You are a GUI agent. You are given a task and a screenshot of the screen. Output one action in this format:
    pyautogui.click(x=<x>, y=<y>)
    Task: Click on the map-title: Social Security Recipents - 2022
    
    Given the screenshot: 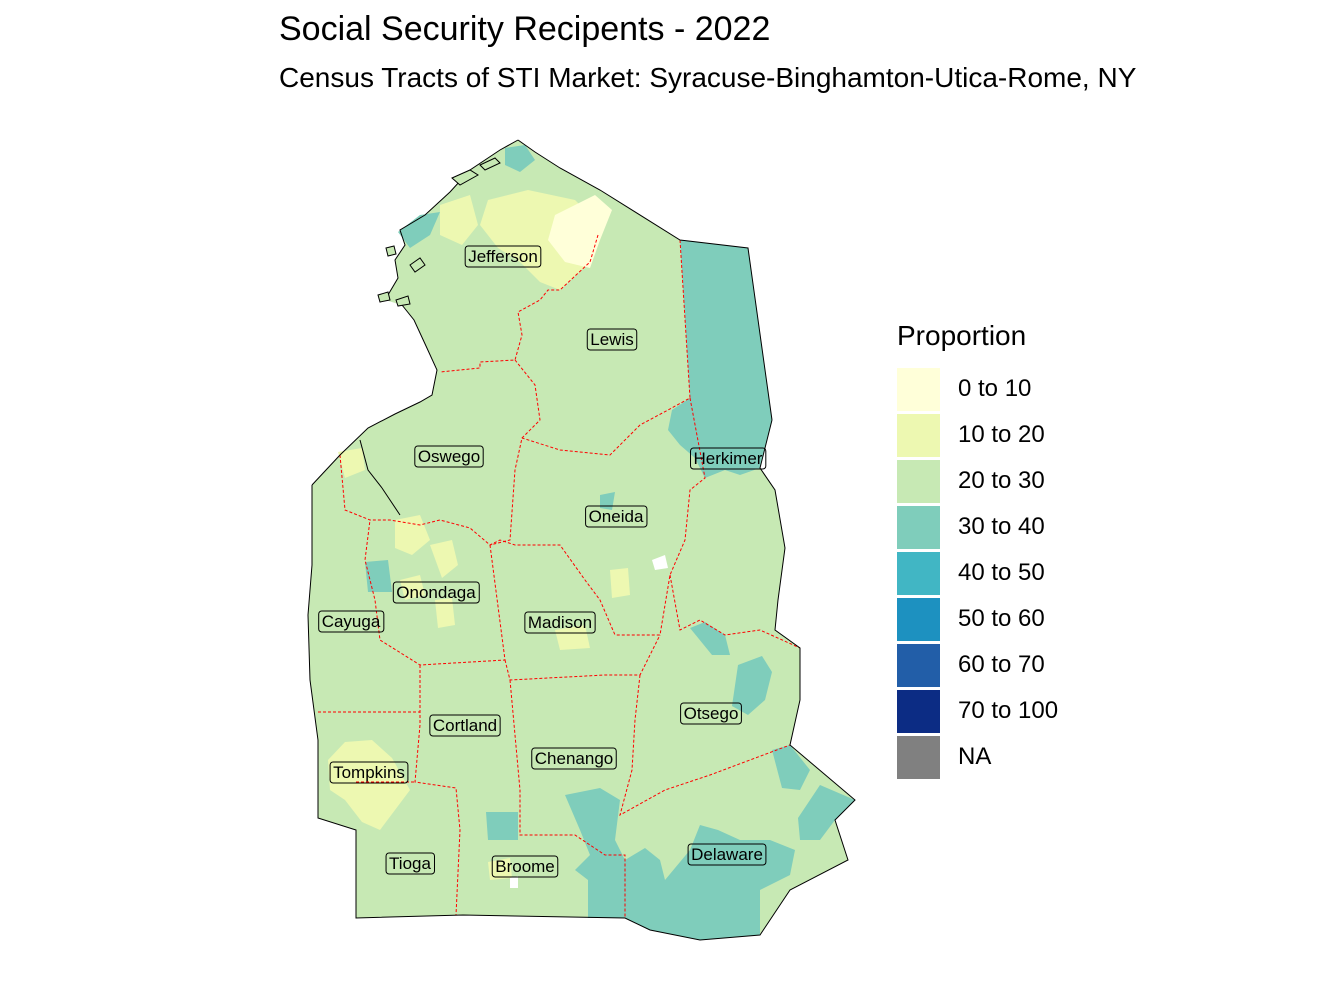 What is the action you would take?
    pyautogui.click(x=525, y=29)
    